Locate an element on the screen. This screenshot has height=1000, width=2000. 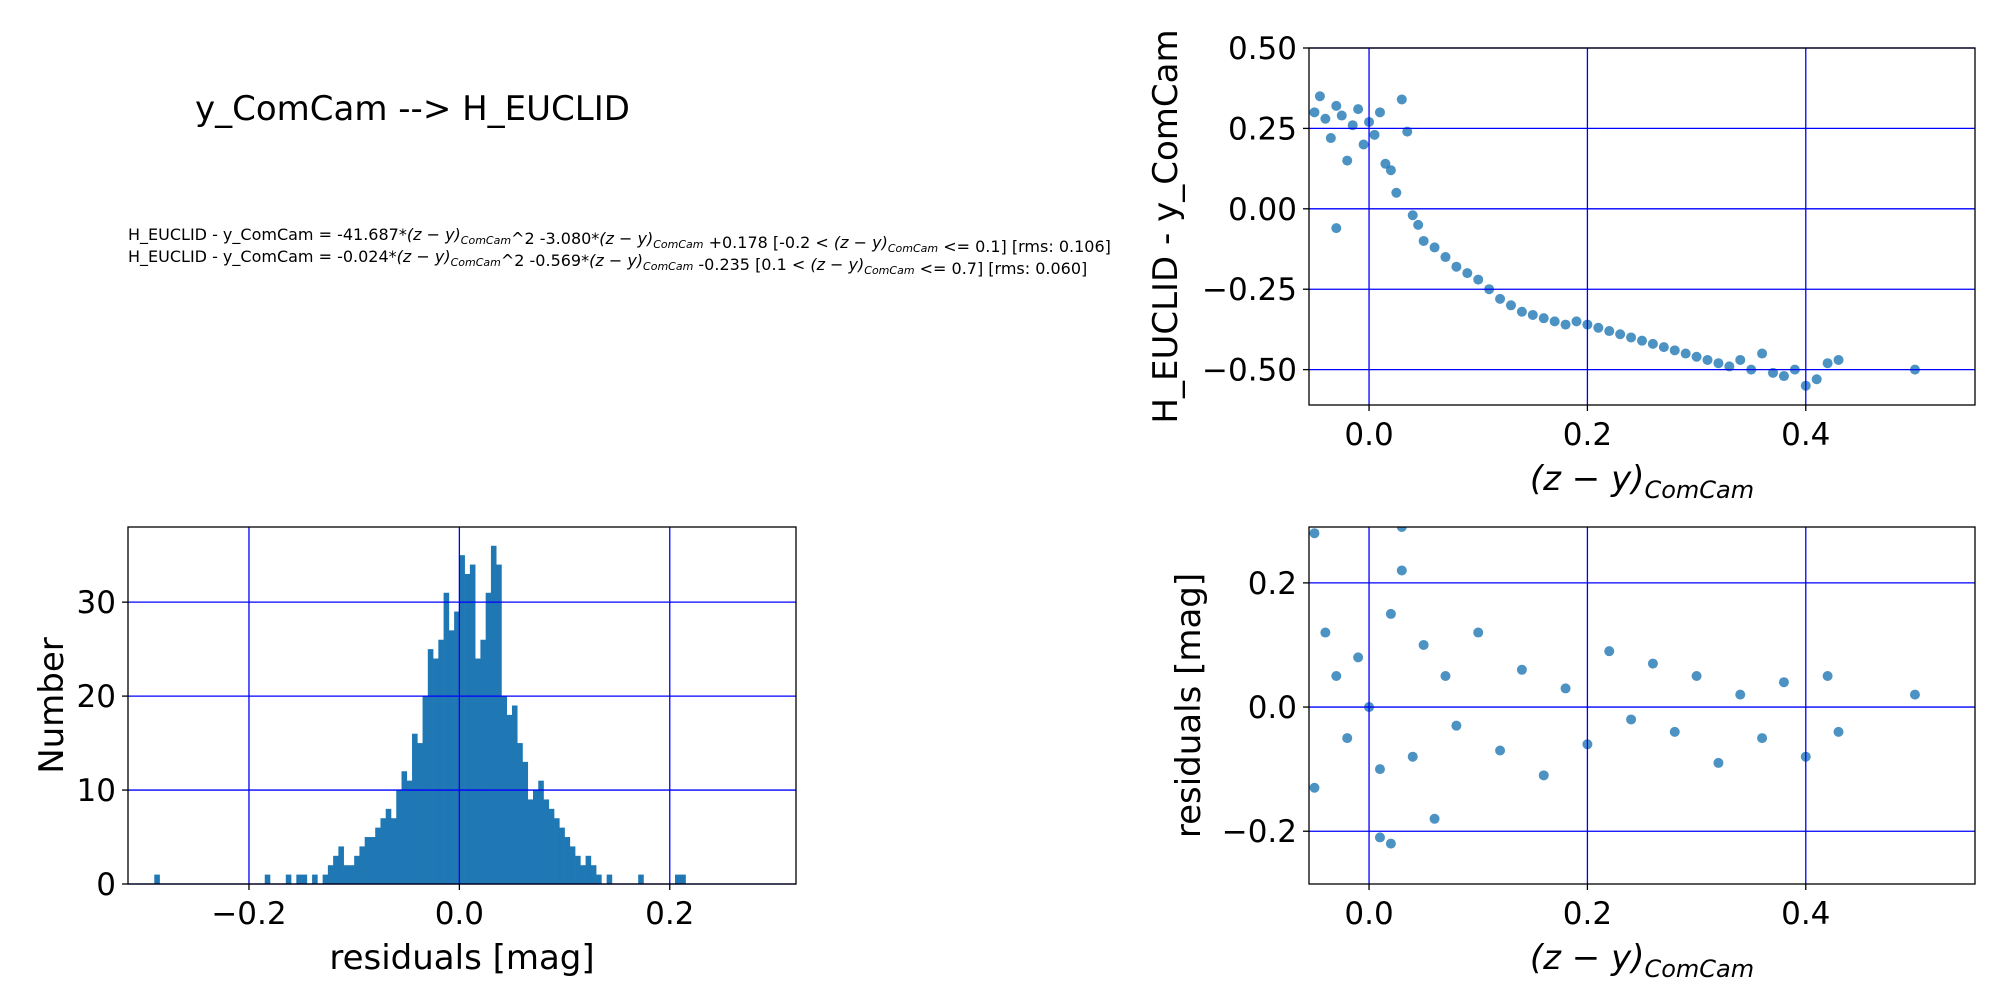
x-tick-label: −0.2 is located at coordinates (248, 914).